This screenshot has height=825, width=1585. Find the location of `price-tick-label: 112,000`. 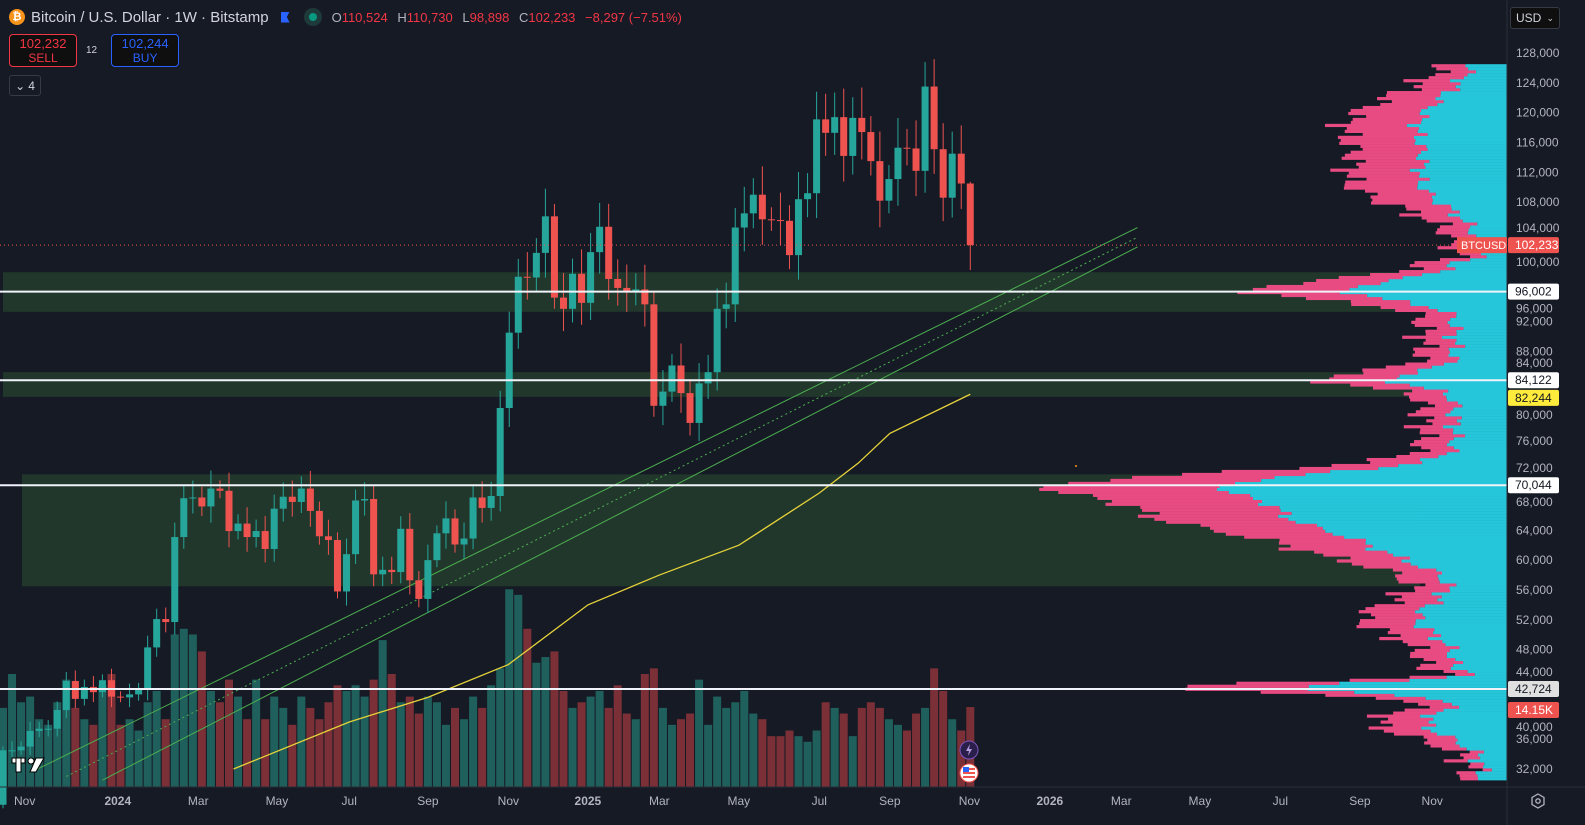

price-tick-label: 112,000 is located at coordinates (1537, 172).